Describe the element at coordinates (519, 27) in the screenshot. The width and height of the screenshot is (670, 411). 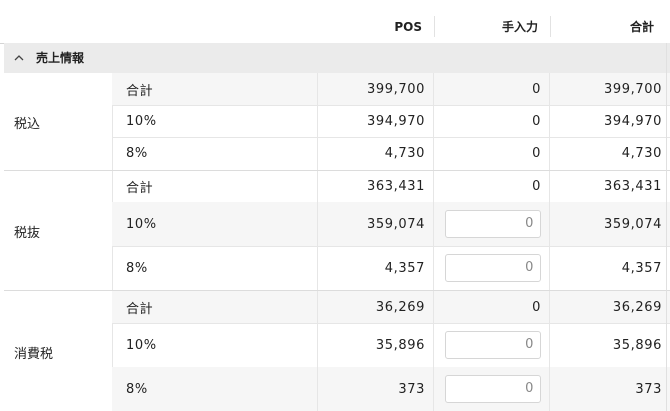
I see `header-manual: 手入力` at that location.